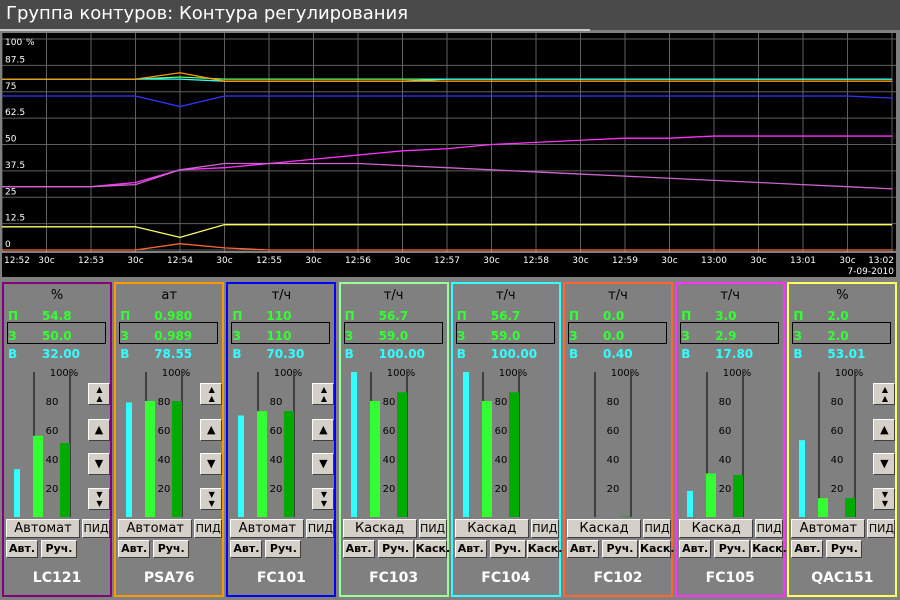  Describe the element at coordinates (279, 336) in the screenshot. I see `value-sp: 110` at that location.